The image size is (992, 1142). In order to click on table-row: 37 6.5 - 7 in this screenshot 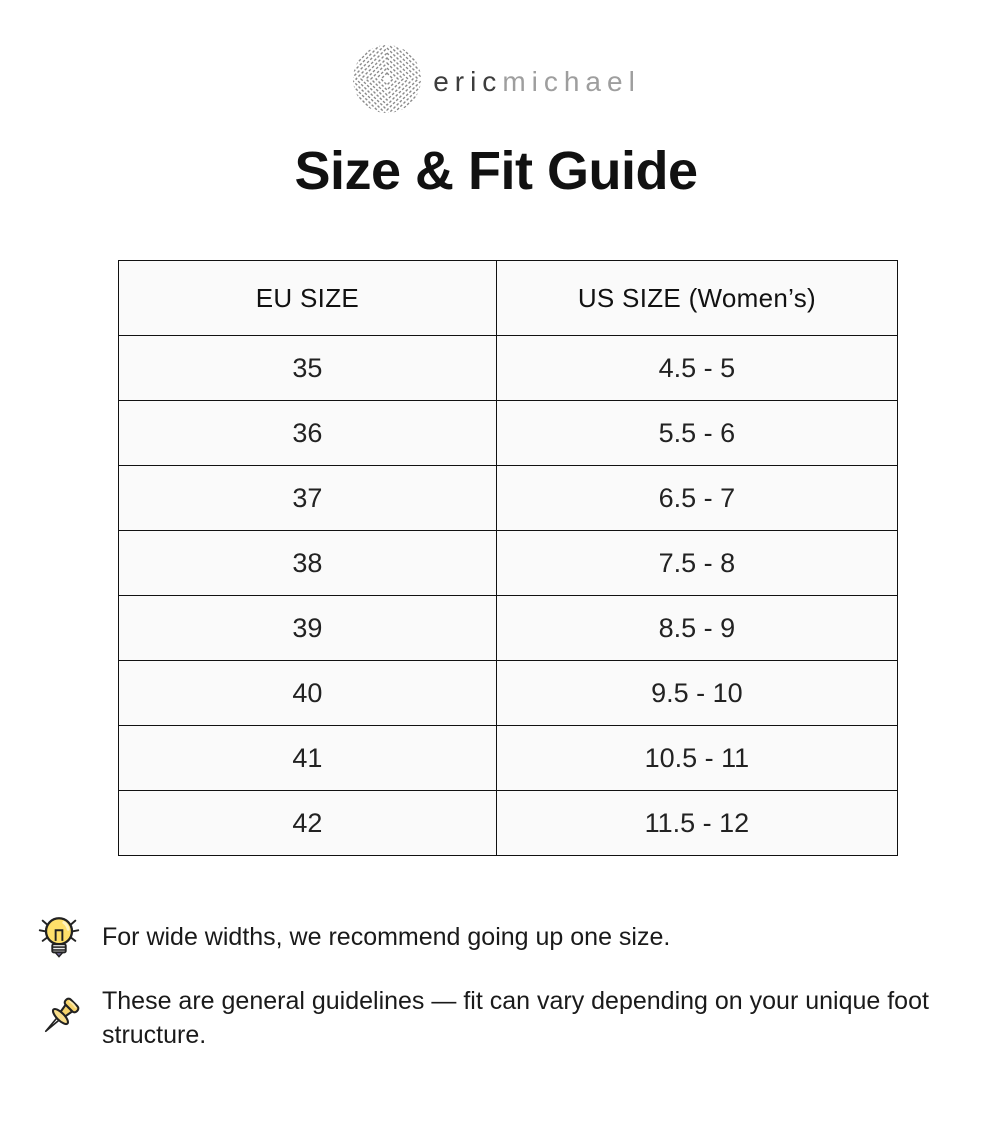, I will do `click(508, 498)`.